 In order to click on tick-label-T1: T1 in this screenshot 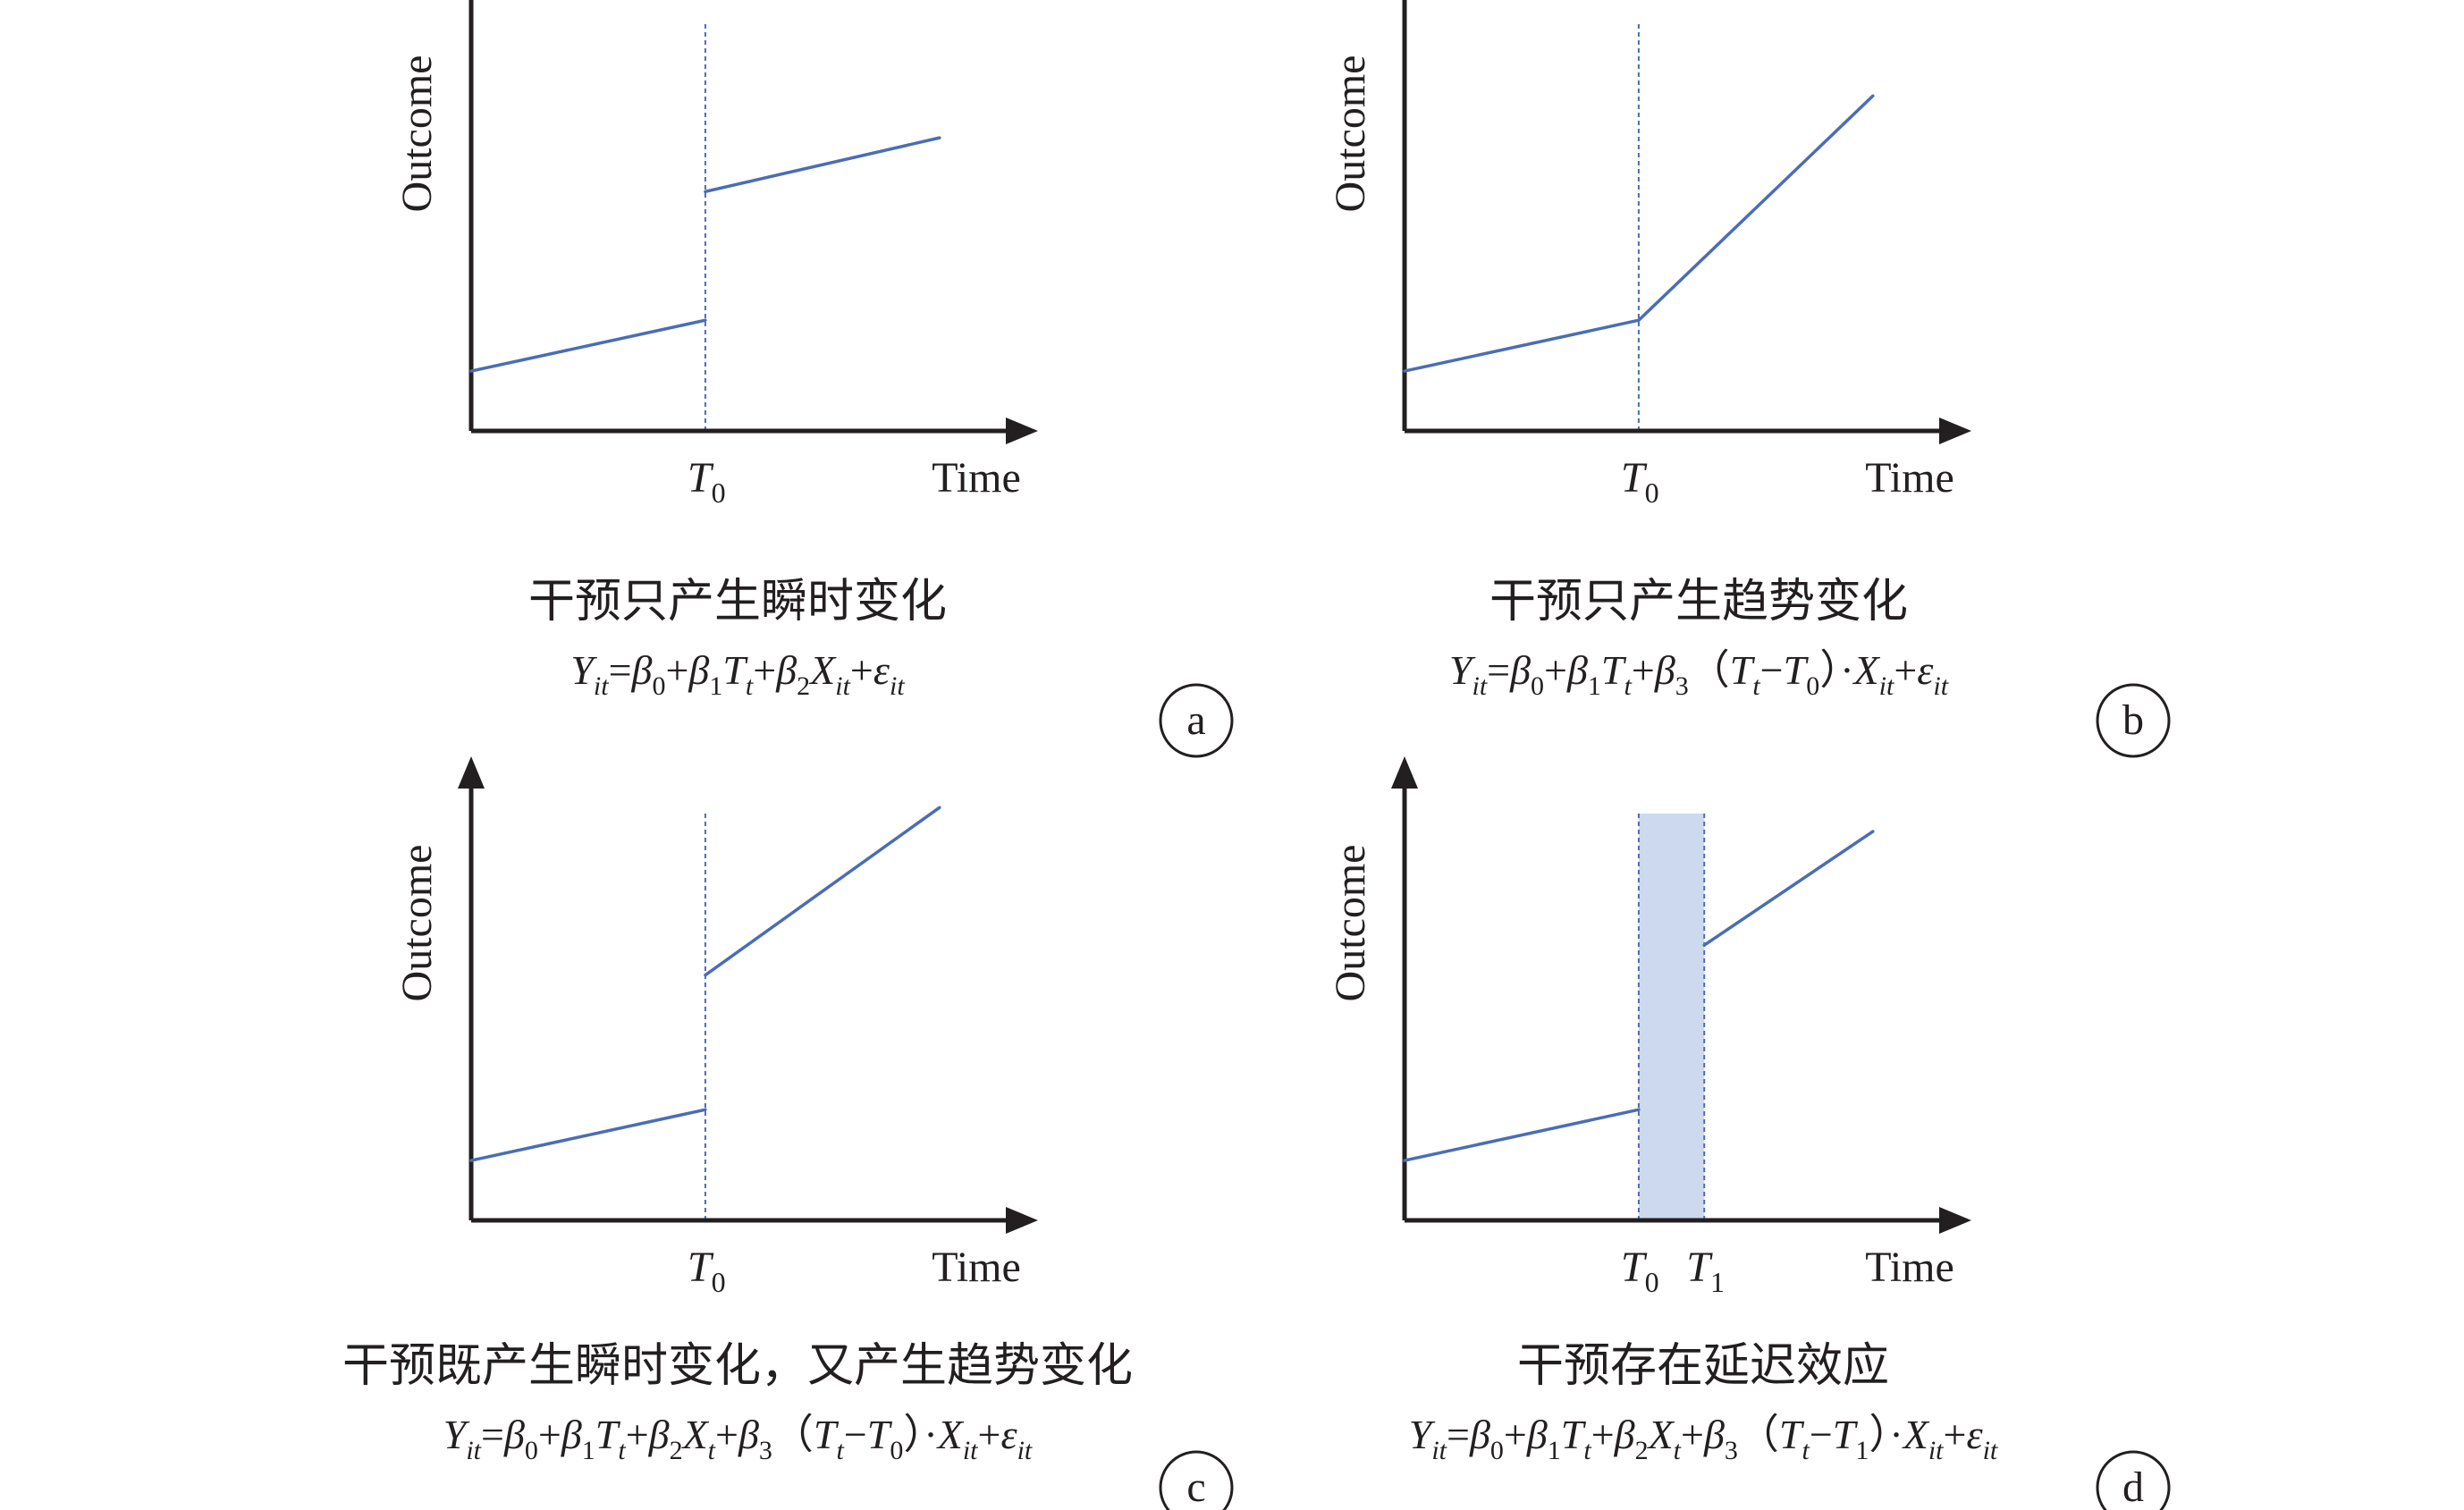, I will do `click(1705, 1271)`.